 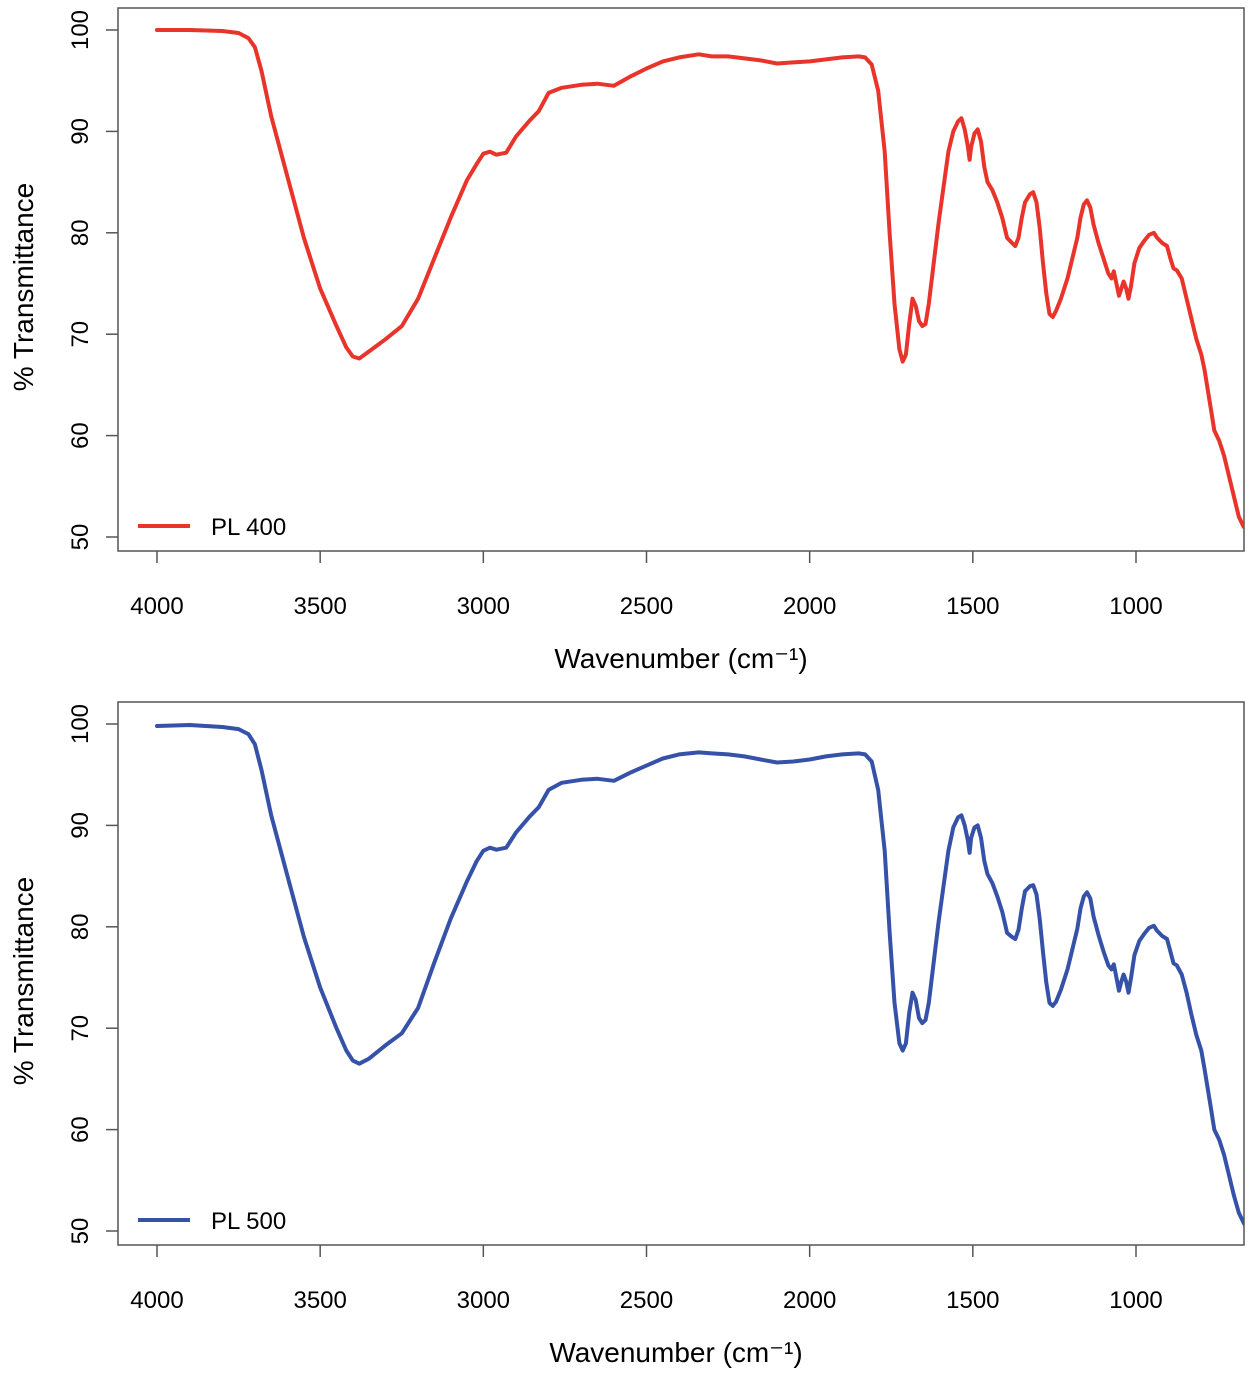 I want to click on legend: PL 400, so click(x=212, y=527).